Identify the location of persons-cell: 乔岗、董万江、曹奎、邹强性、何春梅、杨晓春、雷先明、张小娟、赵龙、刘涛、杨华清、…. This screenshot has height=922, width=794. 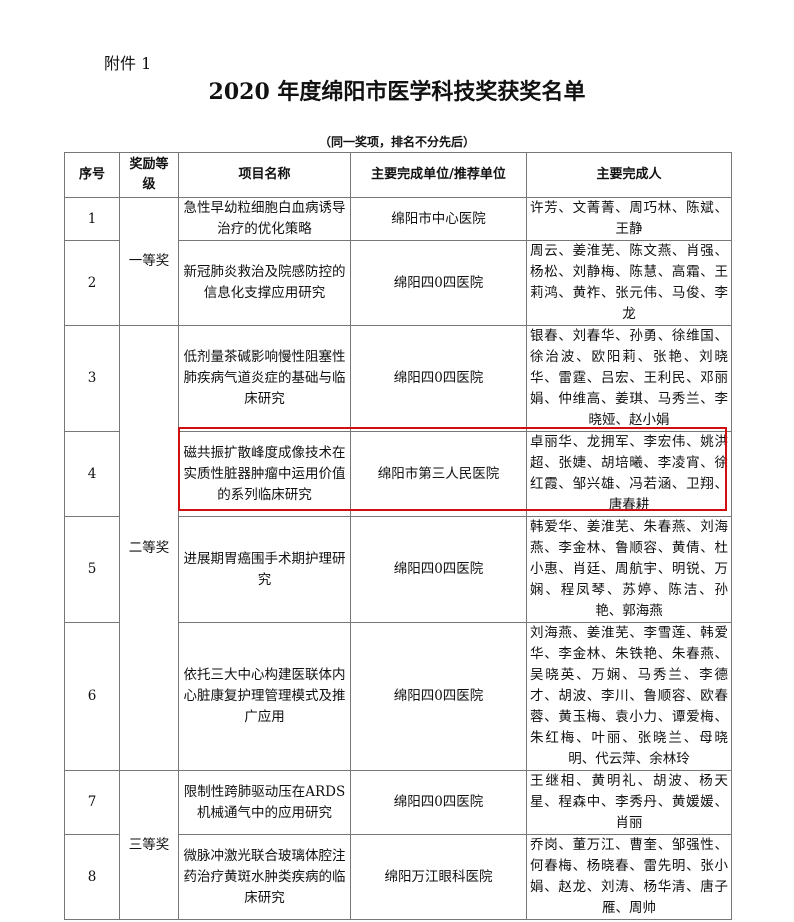
(629, 877).